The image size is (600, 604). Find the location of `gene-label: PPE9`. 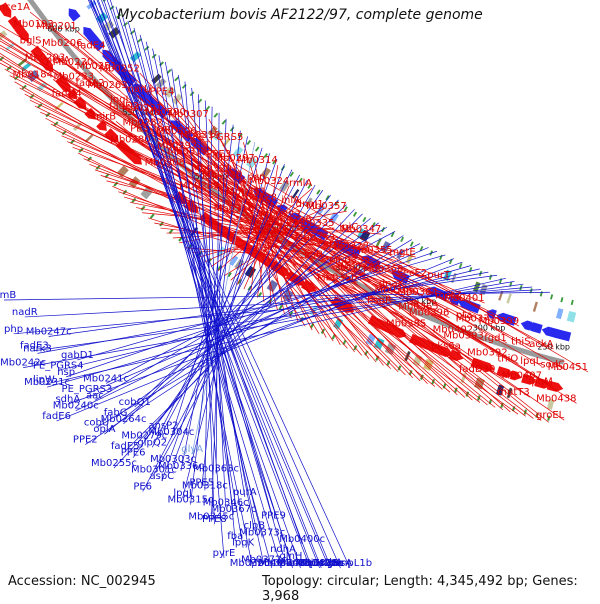

gene-label: PPE9 is located at coordinates (273, 515).